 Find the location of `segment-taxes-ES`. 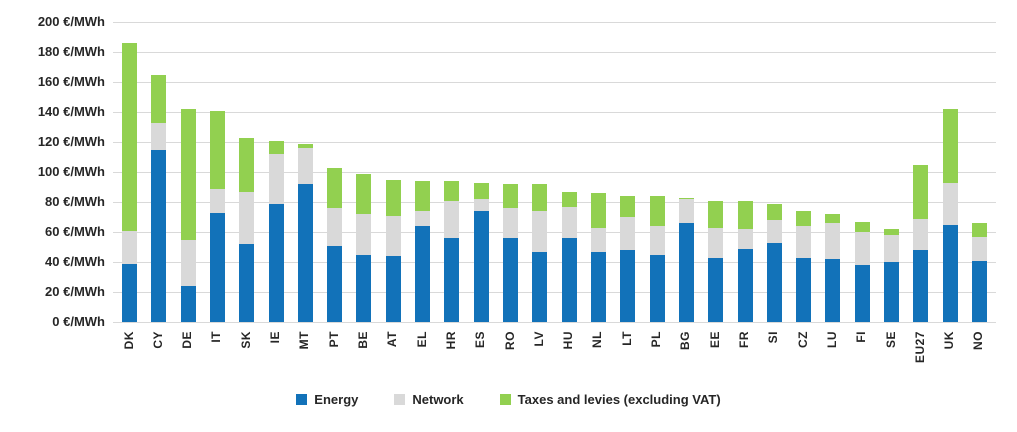

segment-taxes-ES is located at coordinates (481, 190).